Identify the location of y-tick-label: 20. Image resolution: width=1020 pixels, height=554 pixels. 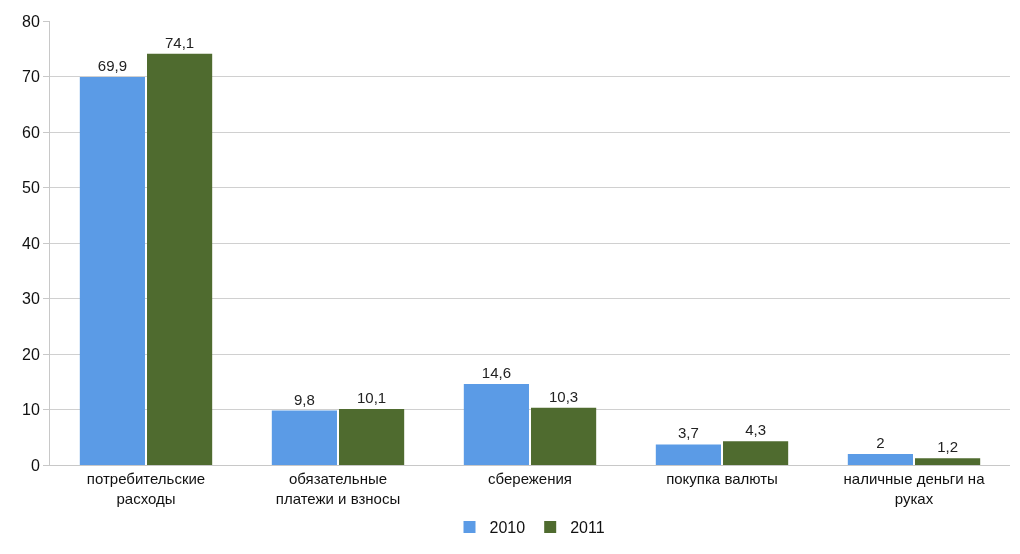
(31, 354).